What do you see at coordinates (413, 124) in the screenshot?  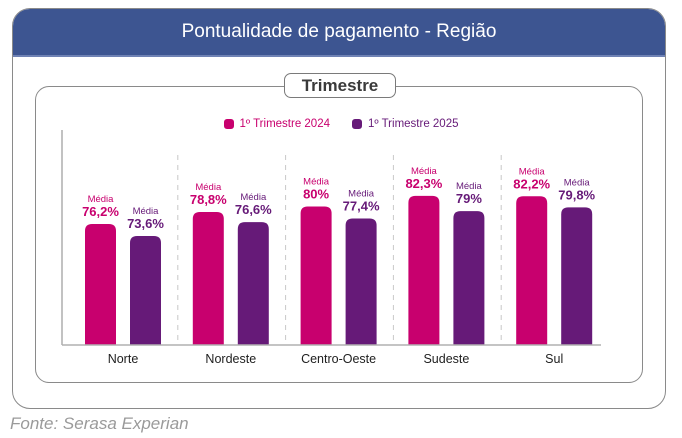 I see `legend-label-2025: 1º Trimestre 2025` at bounding box center [413, 124].